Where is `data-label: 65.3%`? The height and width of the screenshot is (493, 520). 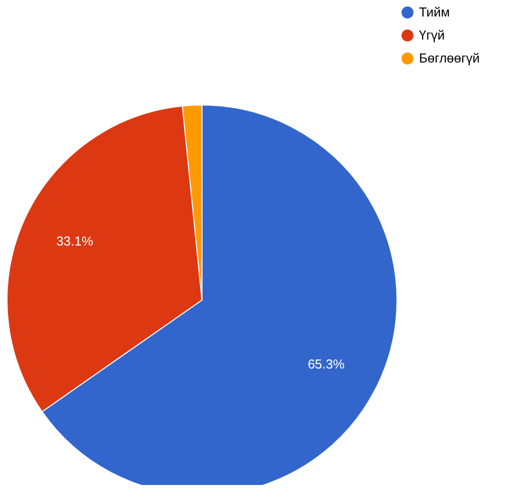
data-label: 65.3% is located at coordinates (326, 364).